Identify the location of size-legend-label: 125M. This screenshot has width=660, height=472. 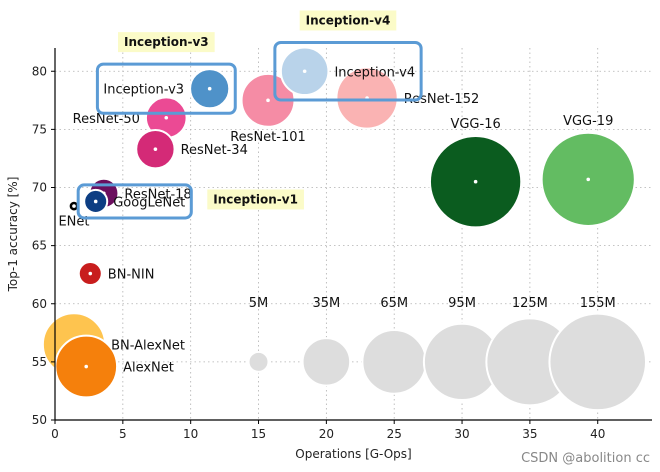
(530, 303).